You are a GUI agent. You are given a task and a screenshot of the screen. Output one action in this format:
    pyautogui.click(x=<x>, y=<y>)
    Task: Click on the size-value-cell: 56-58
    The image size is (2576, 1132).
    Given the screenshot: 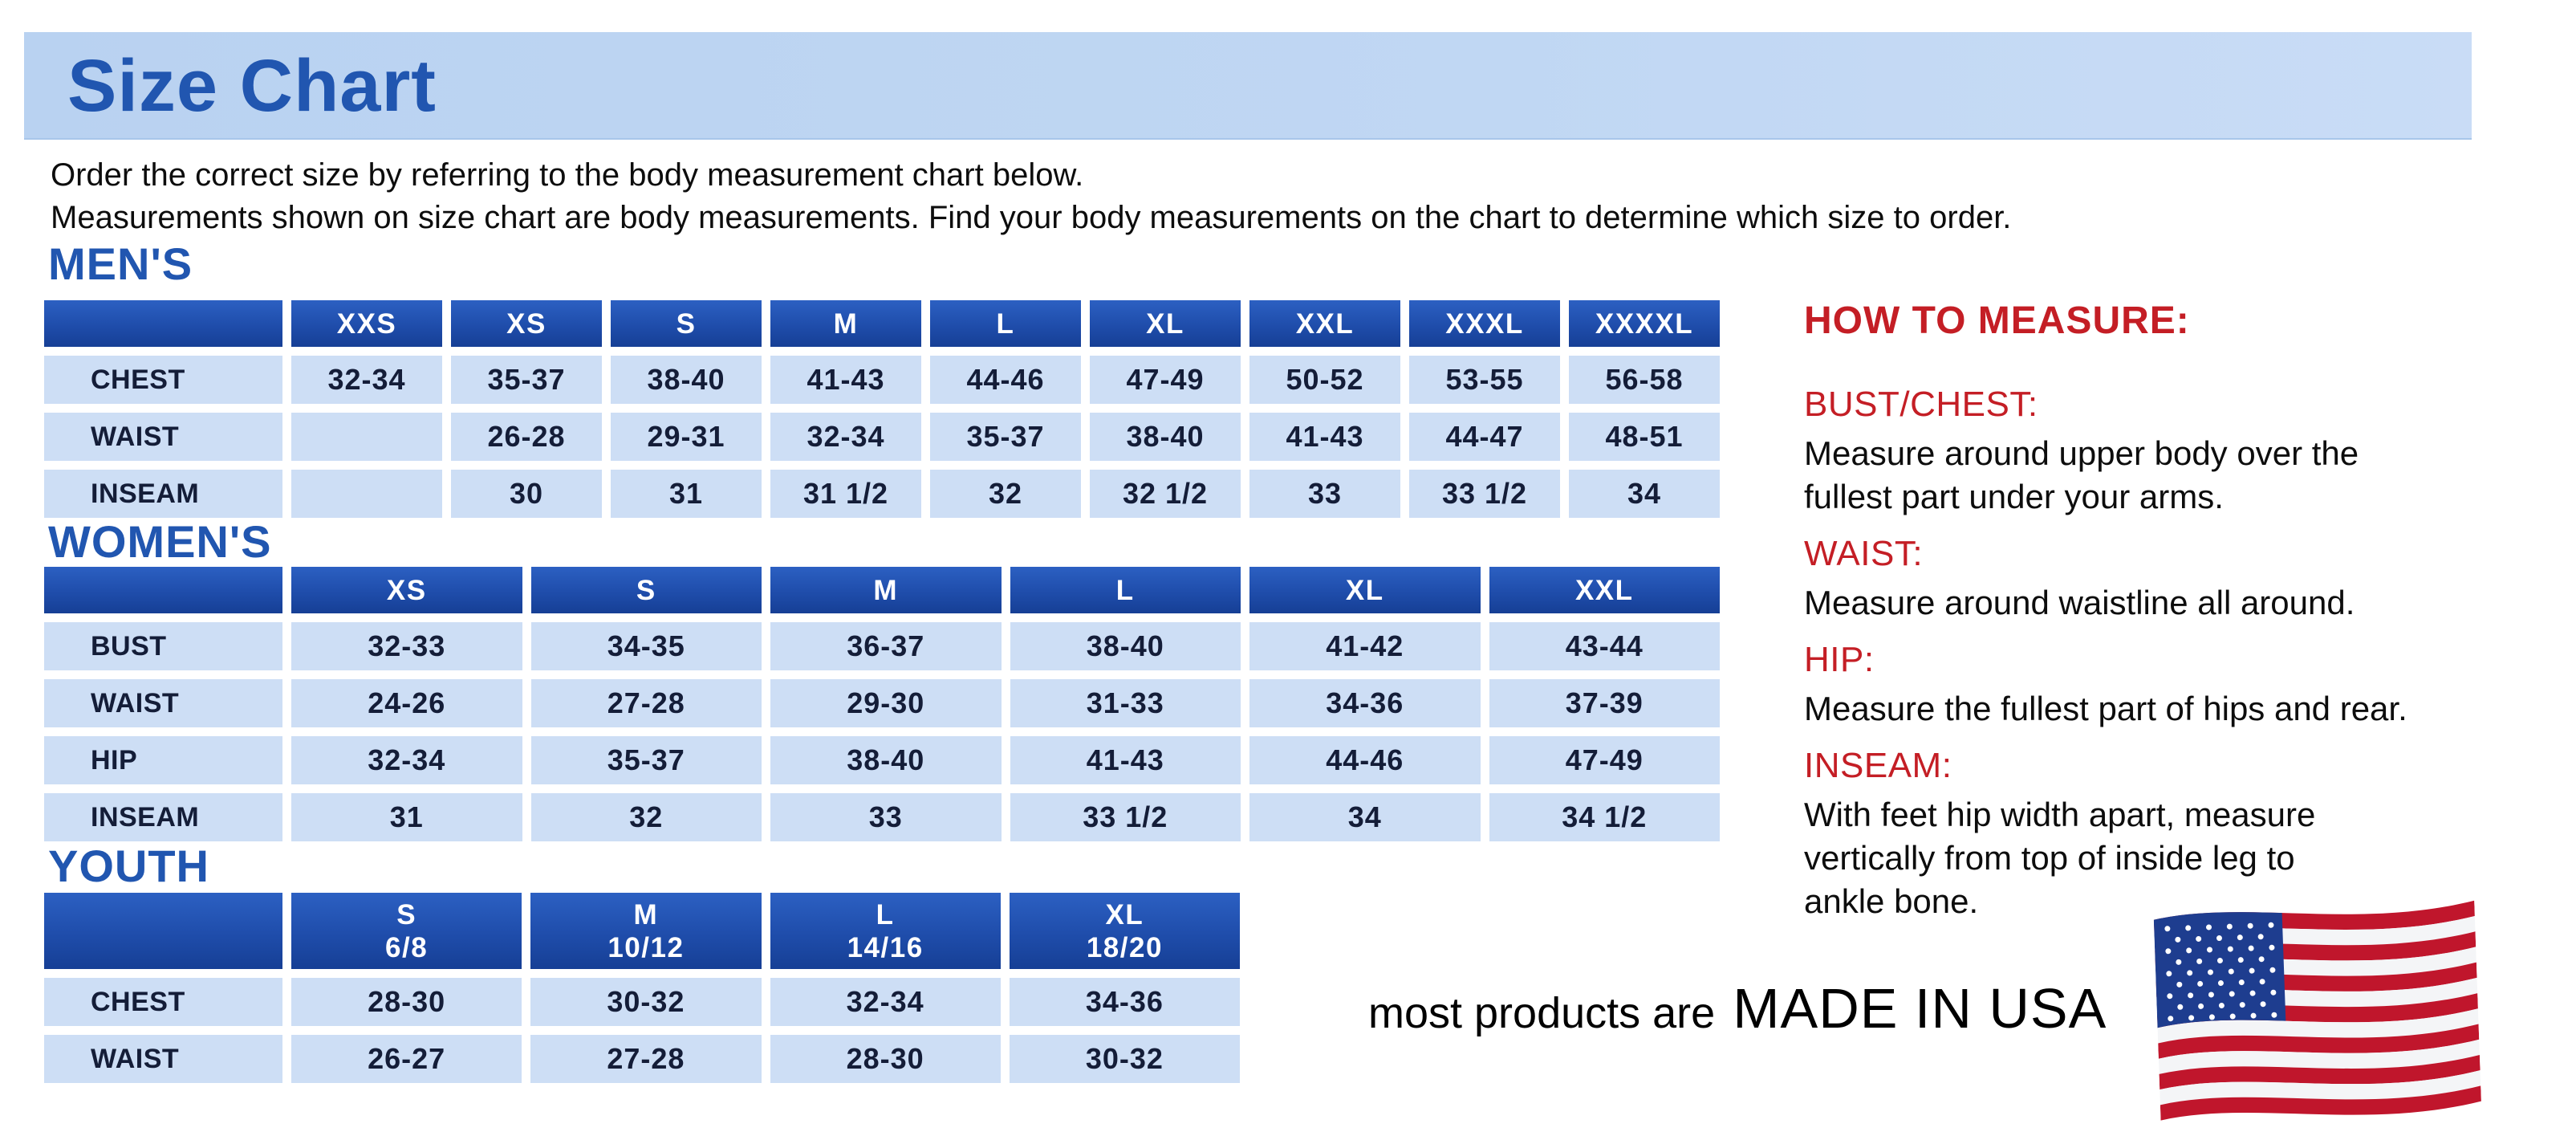 What is the action you would take?
    pyautogui.click(x=1644, y=380)
    